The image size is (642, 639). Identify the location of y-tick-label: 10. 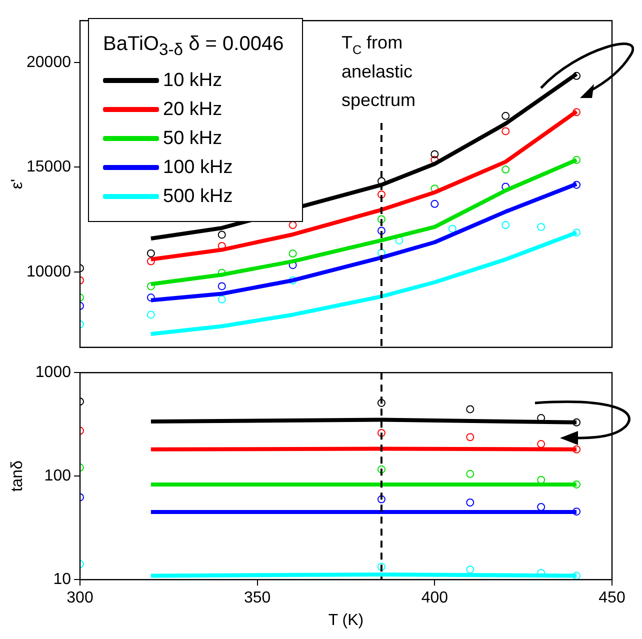
(62, 579).